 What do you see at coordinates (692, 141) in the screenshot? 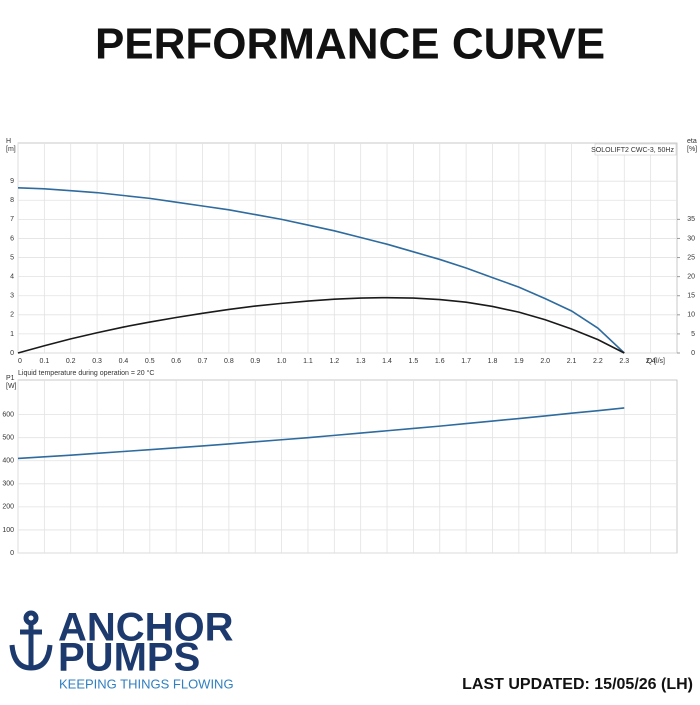
I see `y2-axis-label: eta` at bounding box center [692, 141].